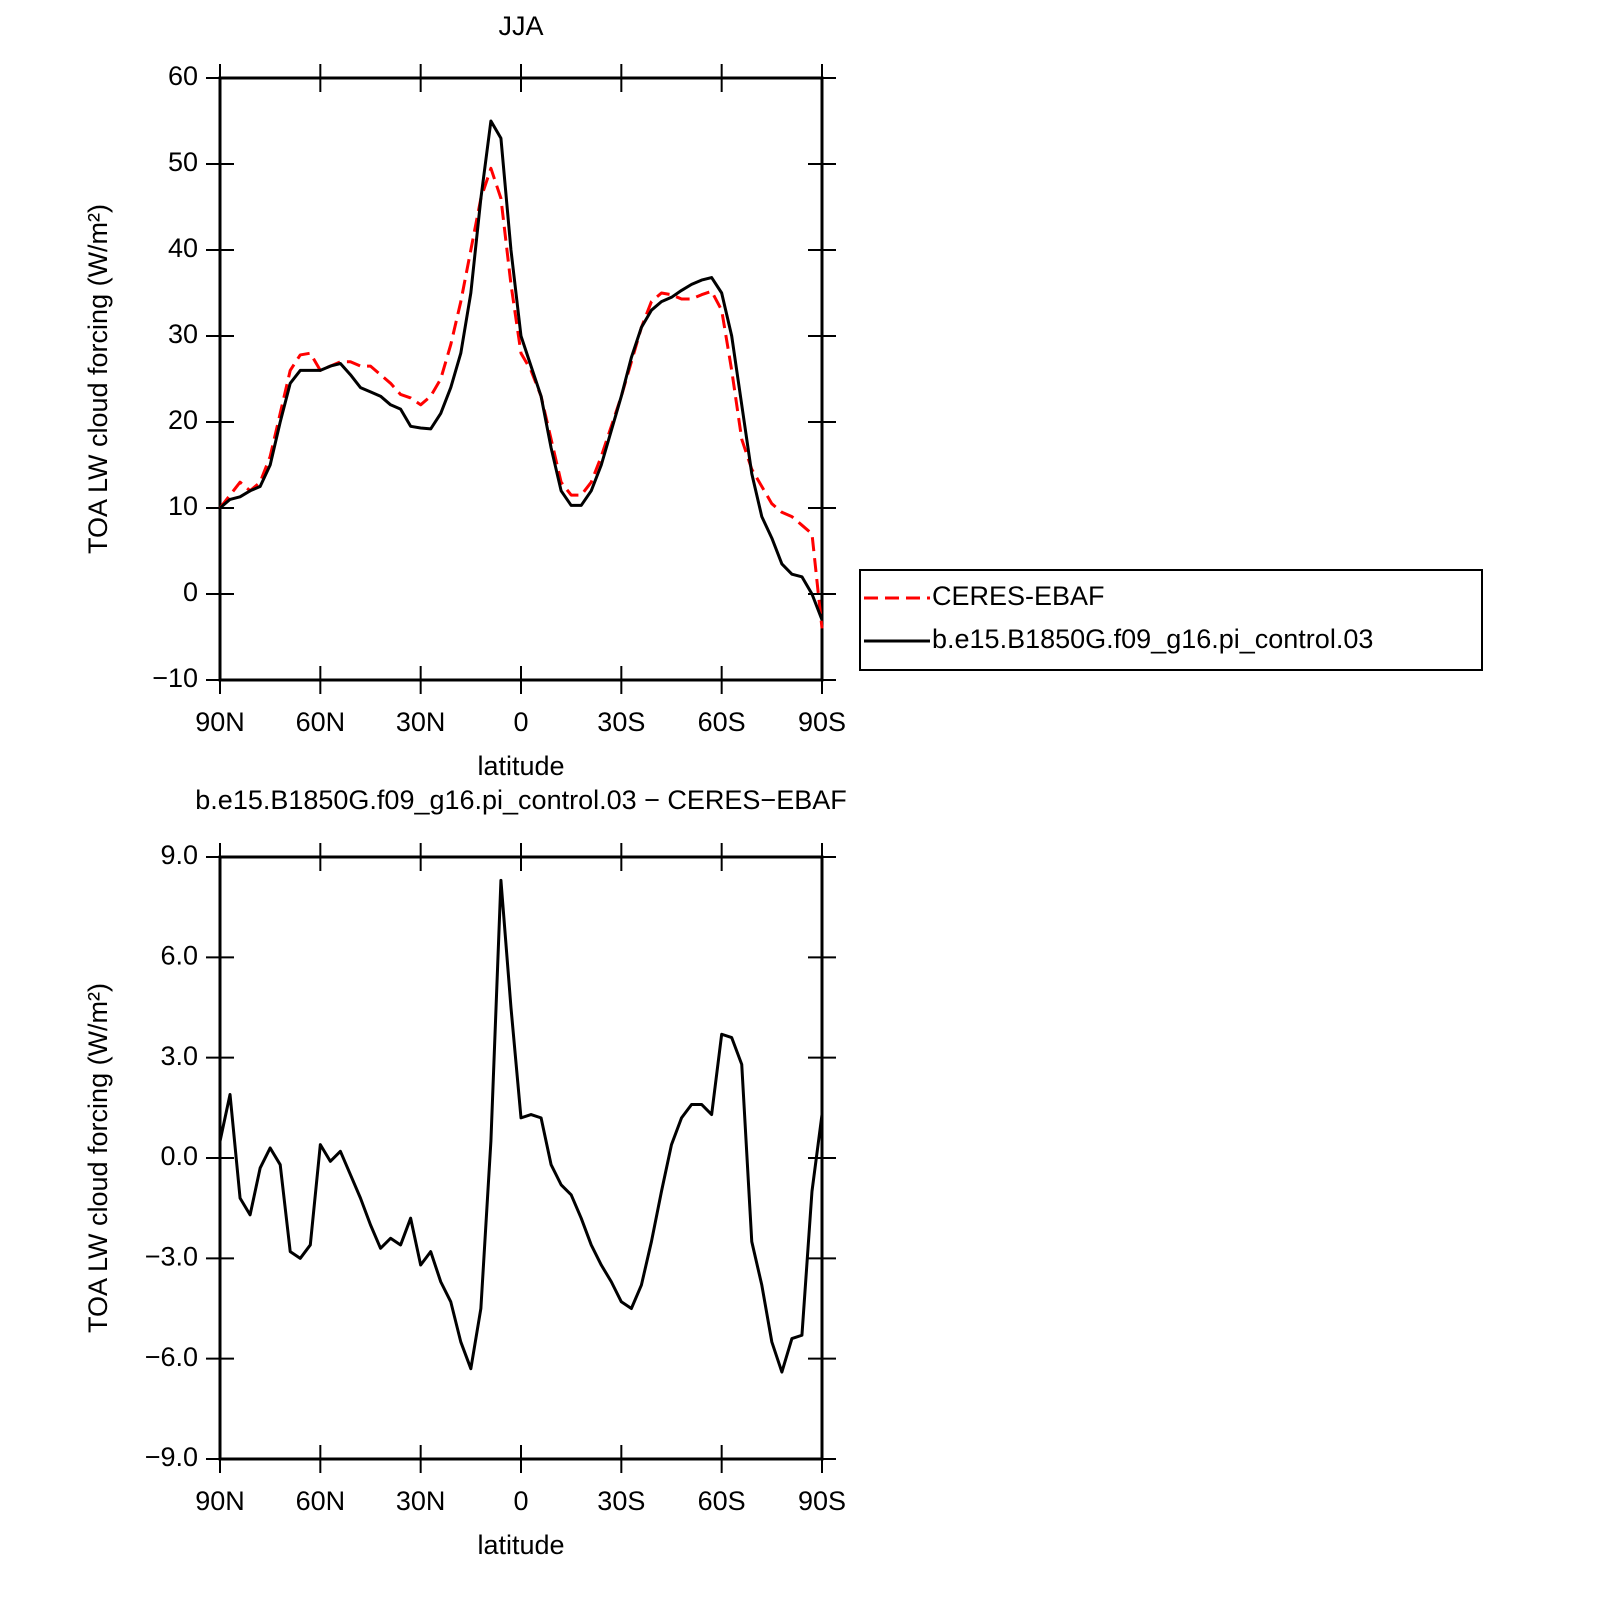  What do you see at coordinates (183, 420) in the screenshot?
I see `y-tick-label: 20` at bounding box center [183, 420].